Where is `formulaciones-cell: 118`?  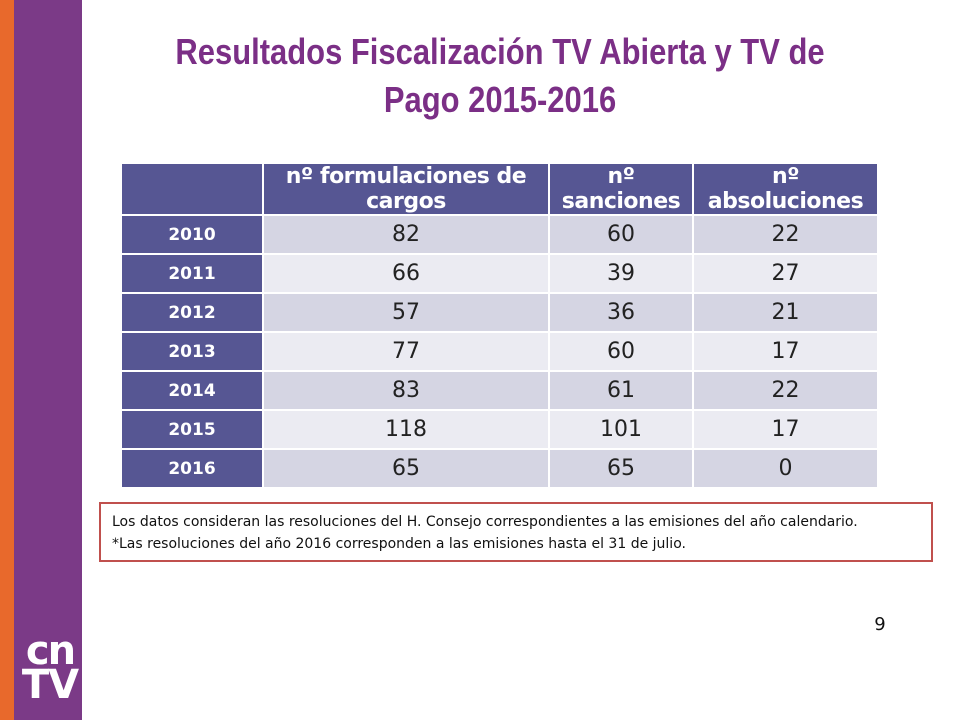
formulaciones-cell: 118 is located at coordinates (406, 429).